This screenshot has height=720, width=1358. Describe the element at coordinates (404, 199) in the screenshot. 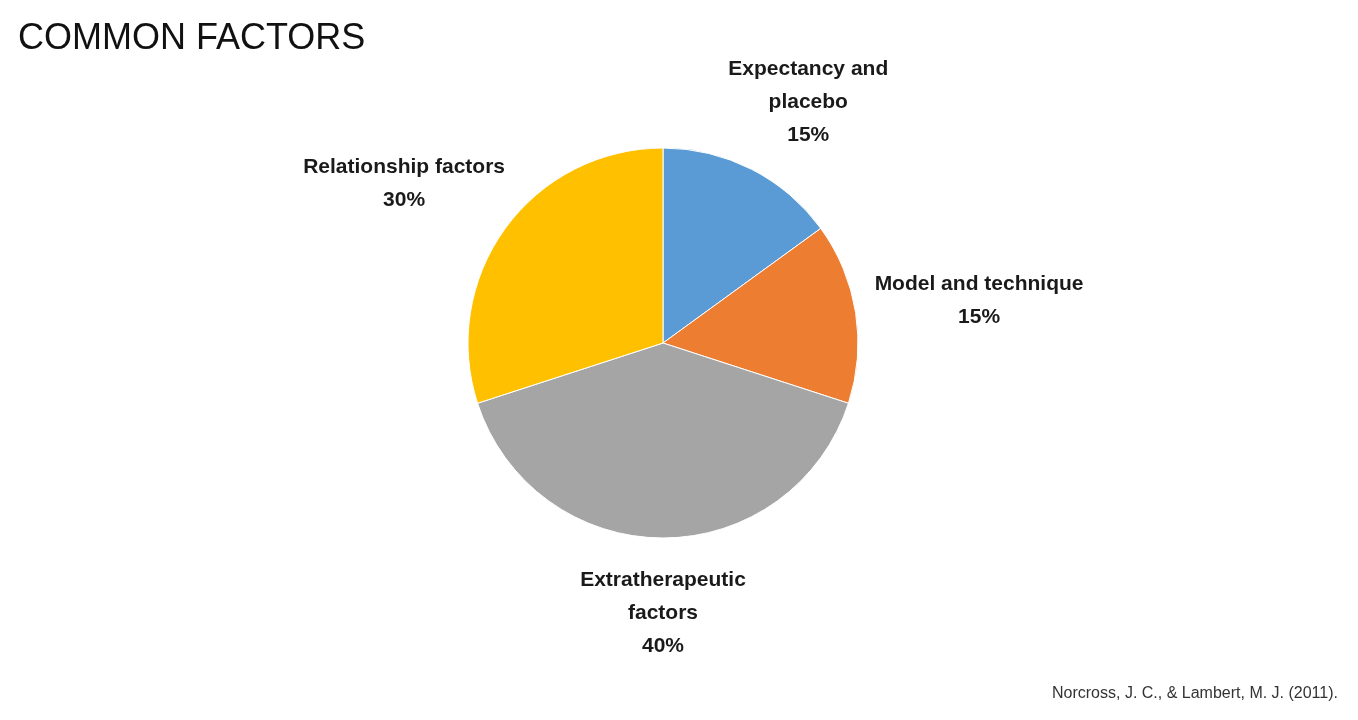

I see `data-label: 30%` at that location.